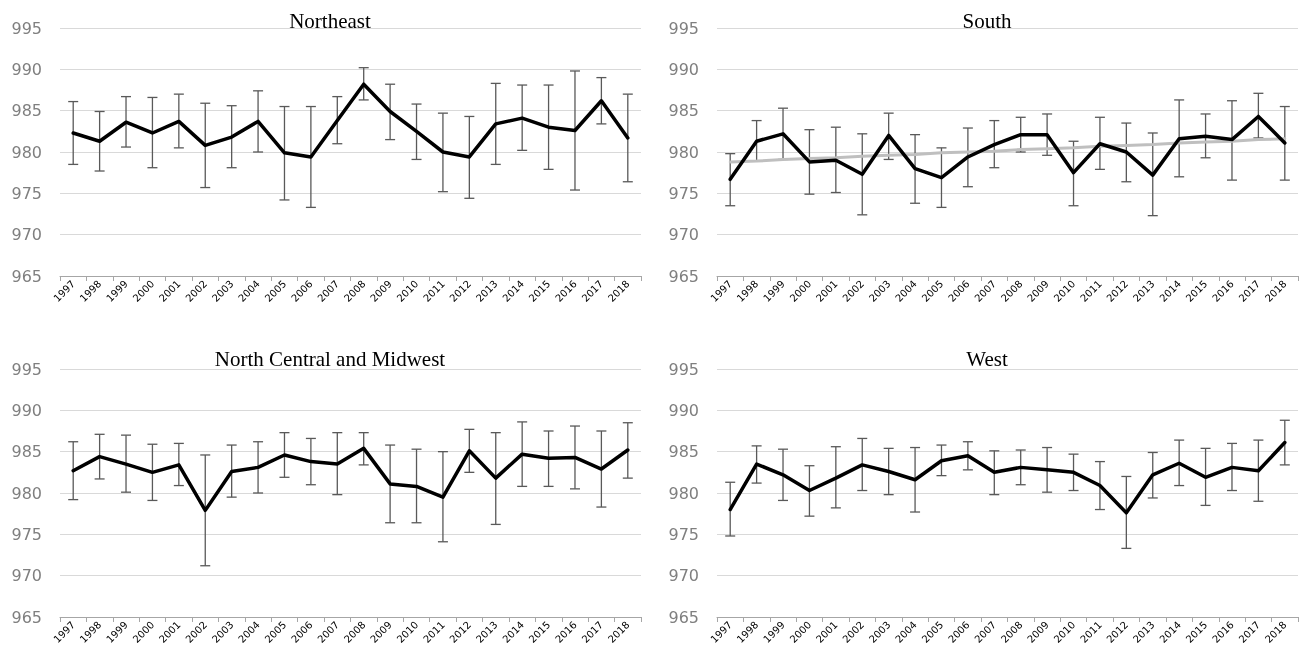 This screenshot has height=663, width=1314. Describe the element at coordinates (330, 358) in the screenshot. I see `chart-title: North Central and Midwest` at that location.